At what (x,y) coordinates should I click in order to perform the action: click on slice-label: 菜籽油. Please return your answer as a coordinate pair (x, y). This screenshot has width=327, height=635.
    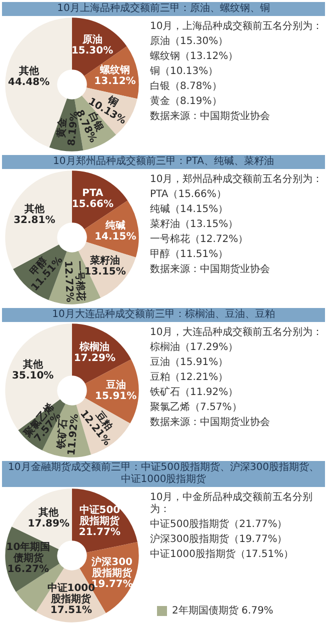
    Looking at the image, I should click on (104, 260).